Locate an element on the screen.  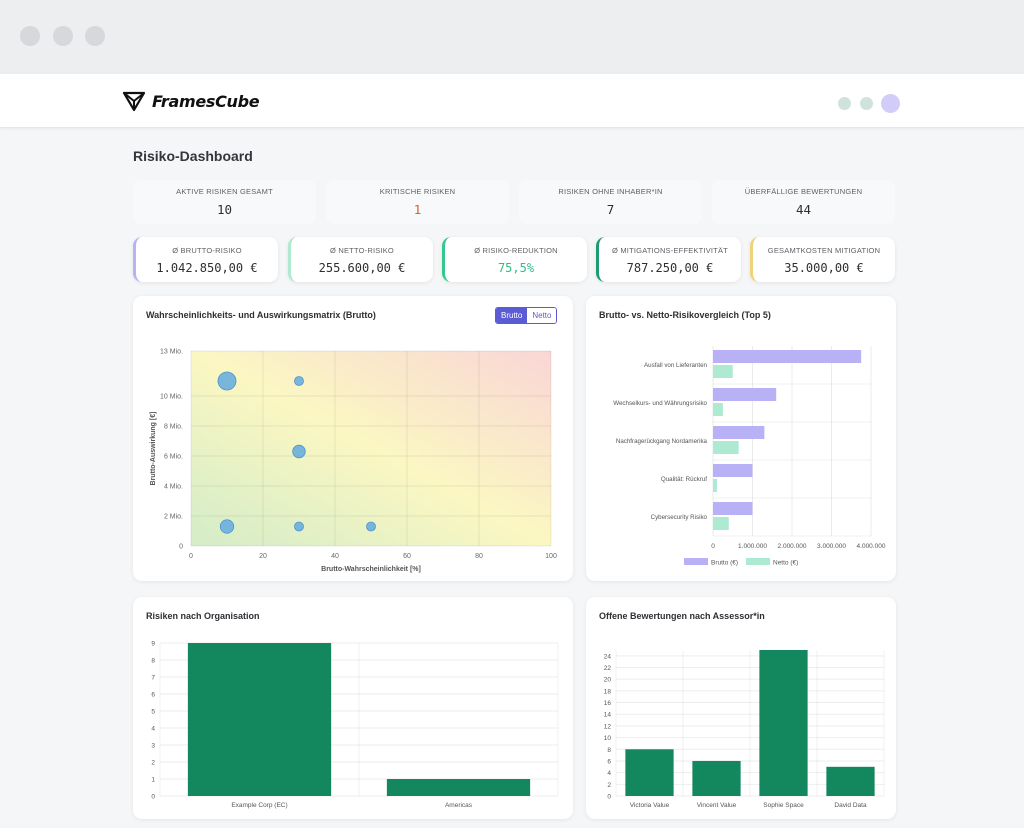
category-label: Wechselkurs- und Währungsrisiko is located at coordinates (660, 403).